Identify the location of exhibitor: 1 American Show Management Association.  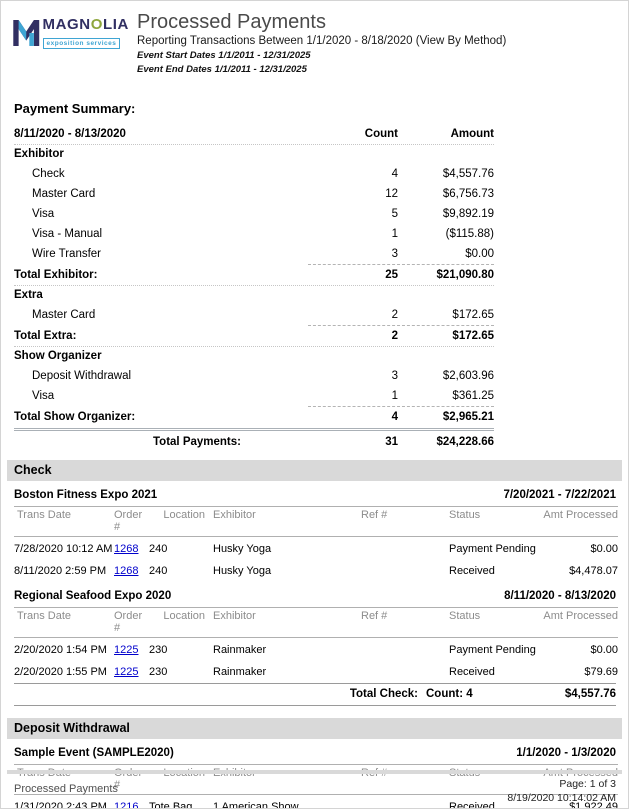
(256, 805).